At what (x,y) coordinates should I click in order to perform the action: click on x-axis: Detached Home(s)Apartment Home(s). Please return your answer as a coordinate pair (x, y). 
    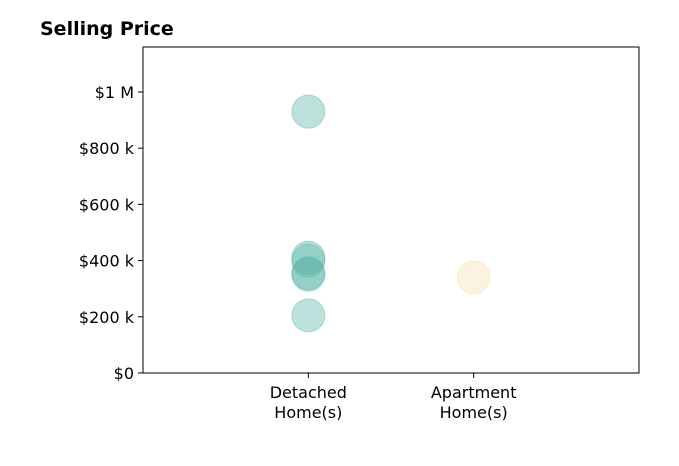
    Looking at the image, I should click on (393, 397).